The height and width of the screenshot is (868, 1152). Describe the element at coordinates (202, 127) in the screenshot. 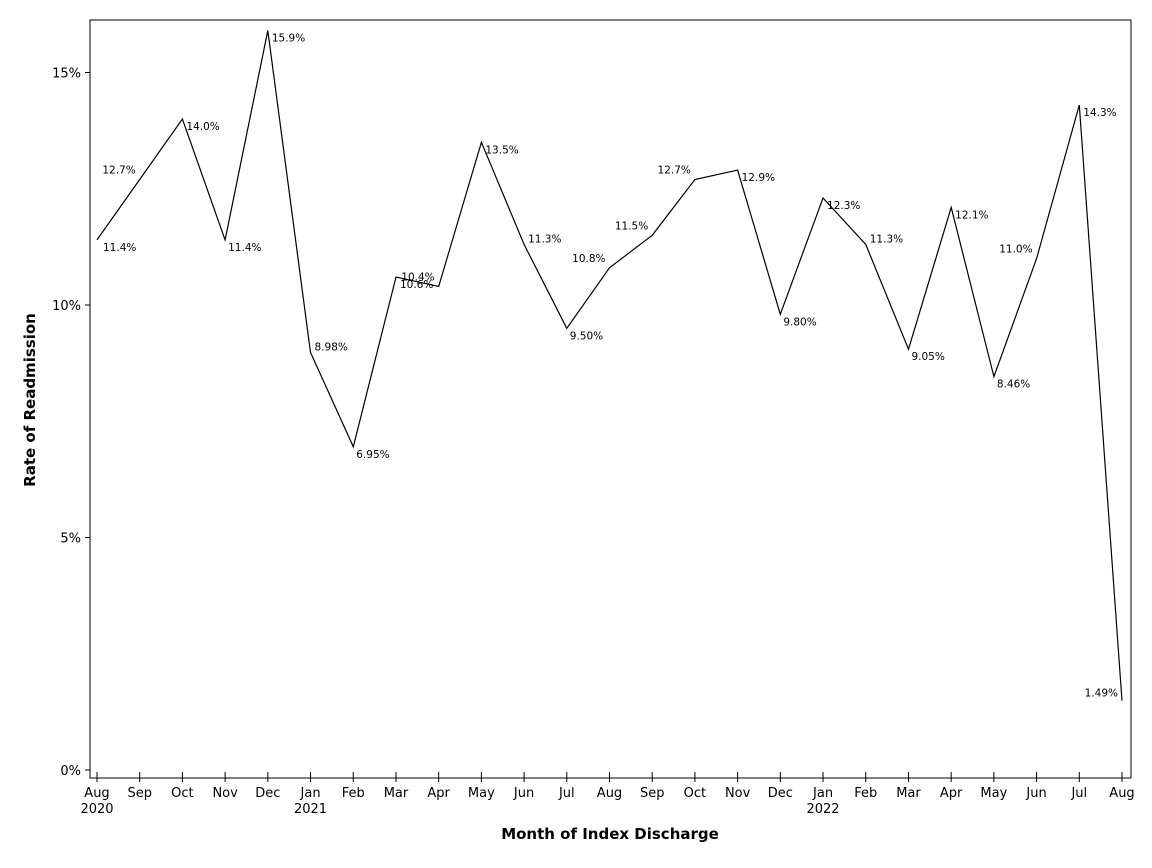

I see `data-label: 14.0%` at that location.